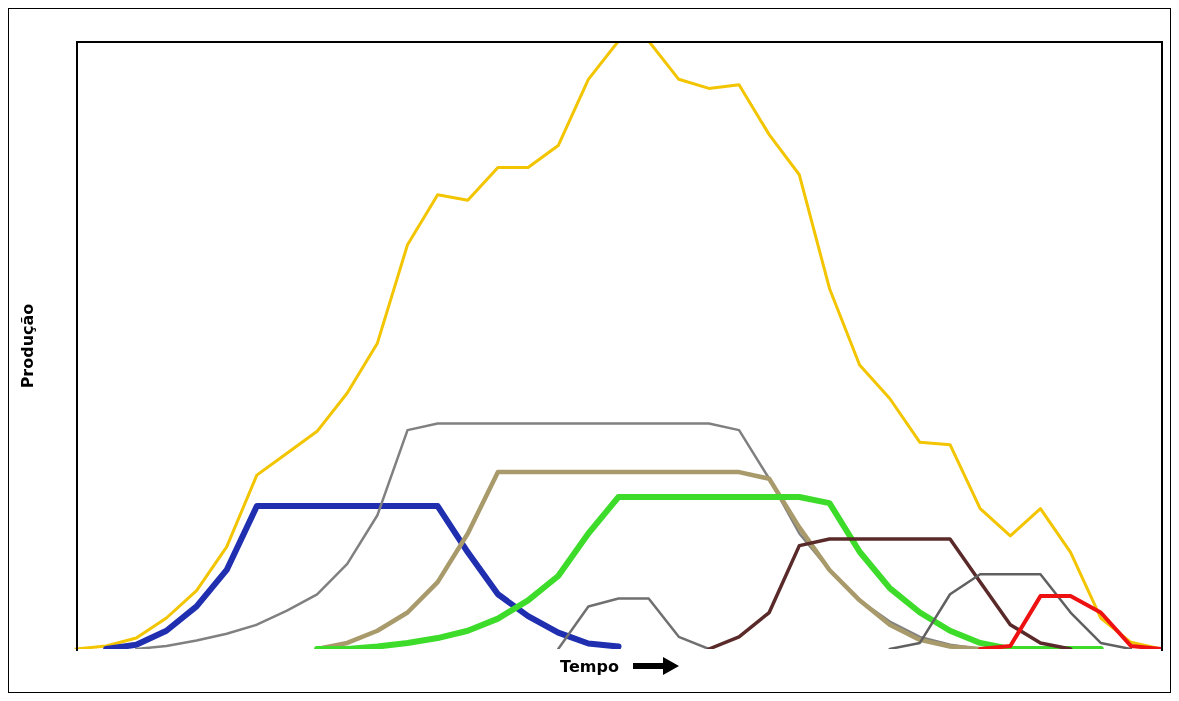 The width and height of the screenshot is (1179, 701). Describe the element at coordinates (27, 346) in the screenshot. I see `y-axis-title: Produção` at that location.